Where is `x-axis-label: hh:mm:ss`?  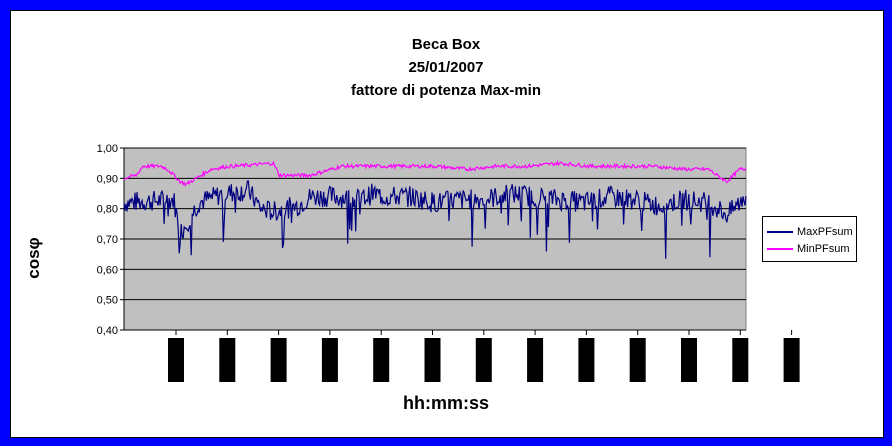
x-axis-label: hh:mm:ss is located at coordinates (445, 403).